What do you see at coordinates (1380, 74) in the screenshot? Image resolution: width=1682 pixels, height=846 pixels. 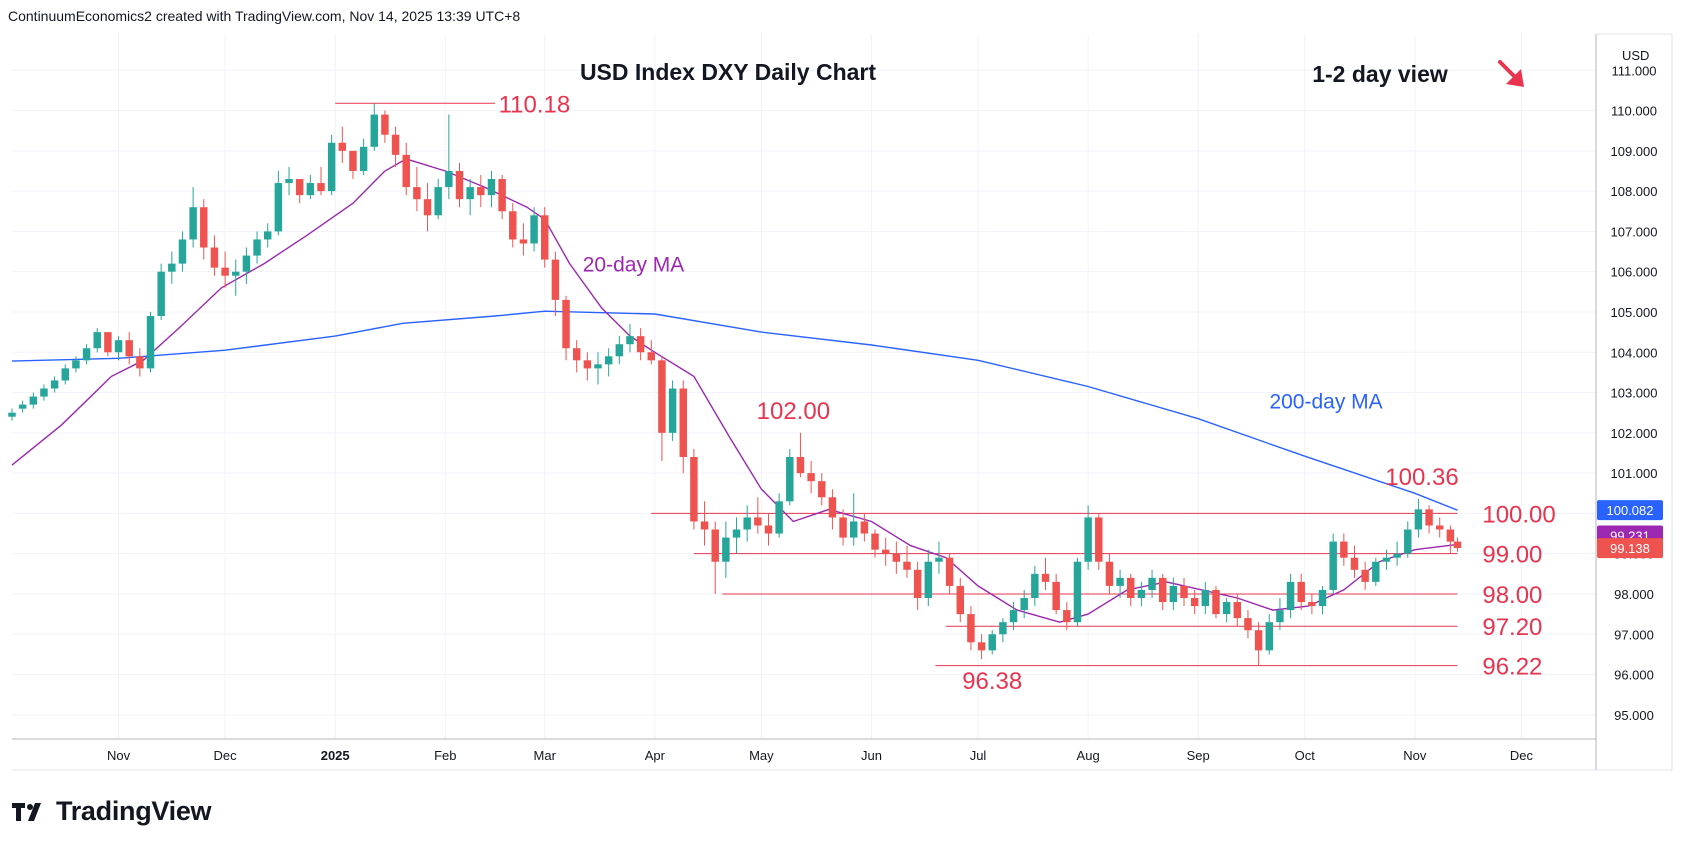 I see `view-note: 1-2 day view` at bounding box center [1380, 74].